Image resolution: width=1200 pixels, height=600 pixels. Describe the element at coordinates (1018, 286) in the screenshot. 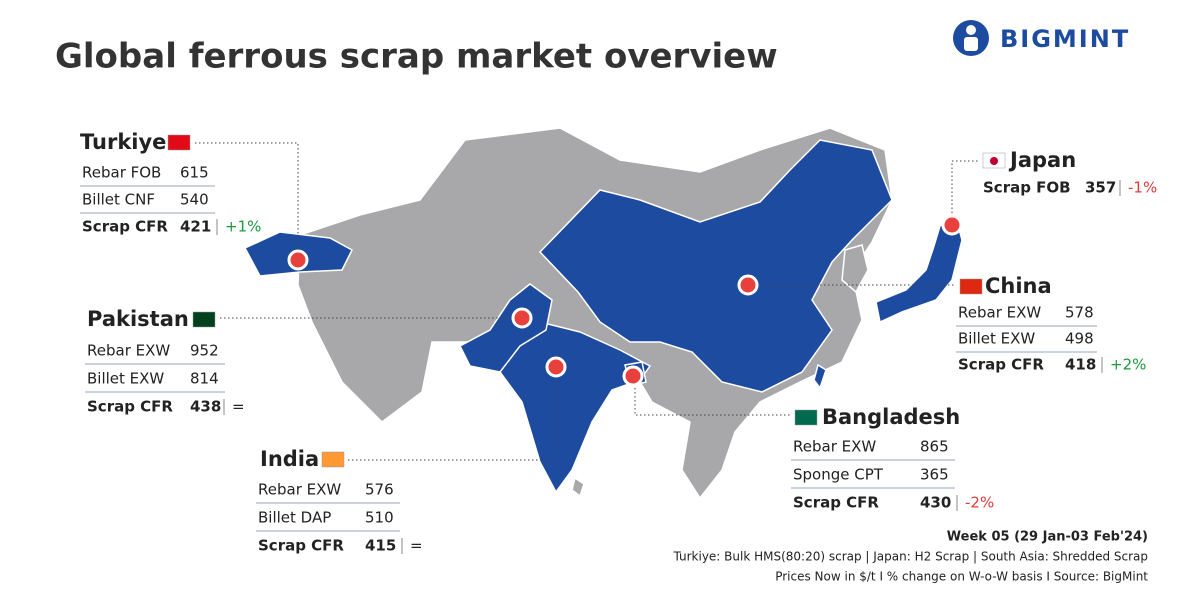

I see `country-name: China` at that location.